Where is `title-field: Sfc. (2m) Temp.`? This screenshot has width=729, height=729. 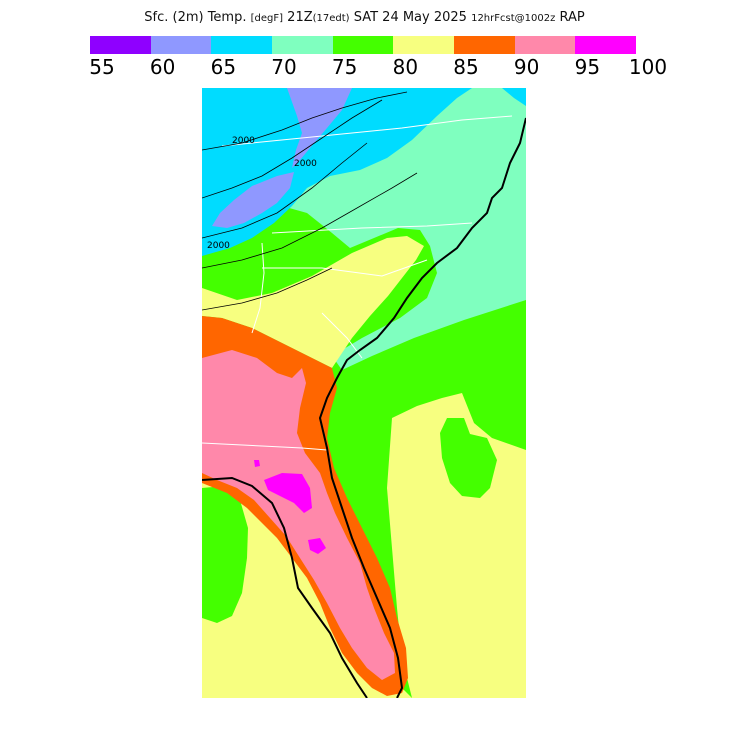 title-field: Sfc. (2m) Temp. is located at coordinates (195, 17).